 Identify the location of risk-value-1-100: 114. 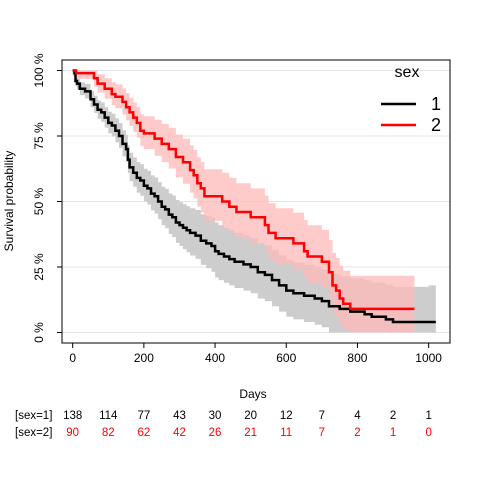
(108, 416).